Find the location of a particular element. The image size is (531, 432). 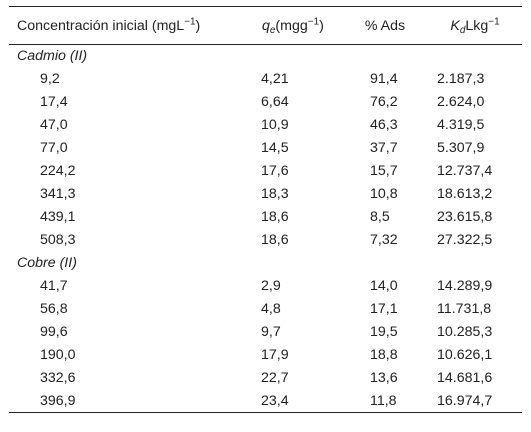

cell-initial-concentration: 190,0 is located at coordinates (58, 355).